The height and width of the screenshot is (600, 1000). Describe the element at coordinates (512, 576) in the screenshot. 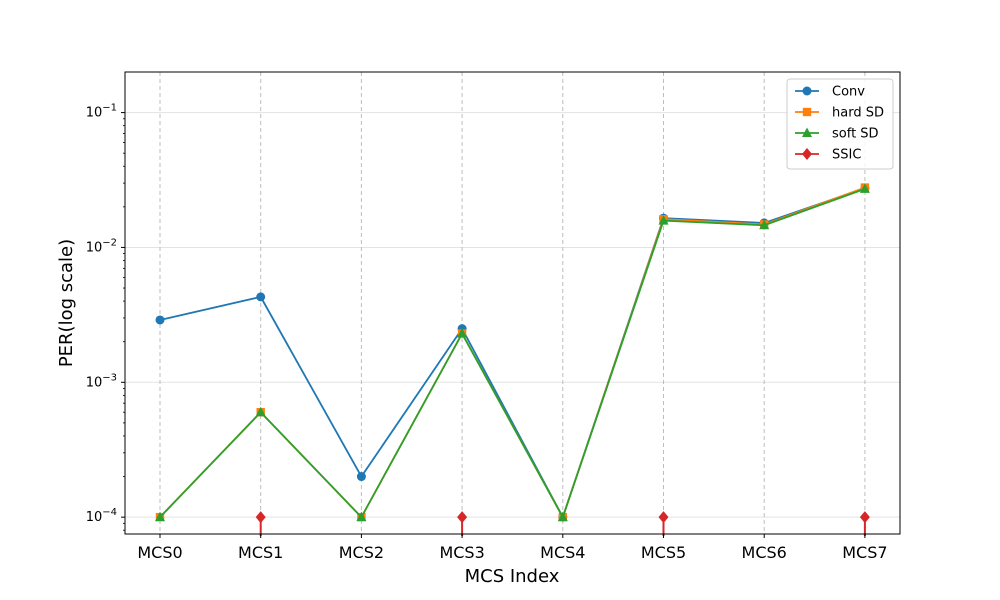

I see `x-axis-label: MCS Index` at that location.